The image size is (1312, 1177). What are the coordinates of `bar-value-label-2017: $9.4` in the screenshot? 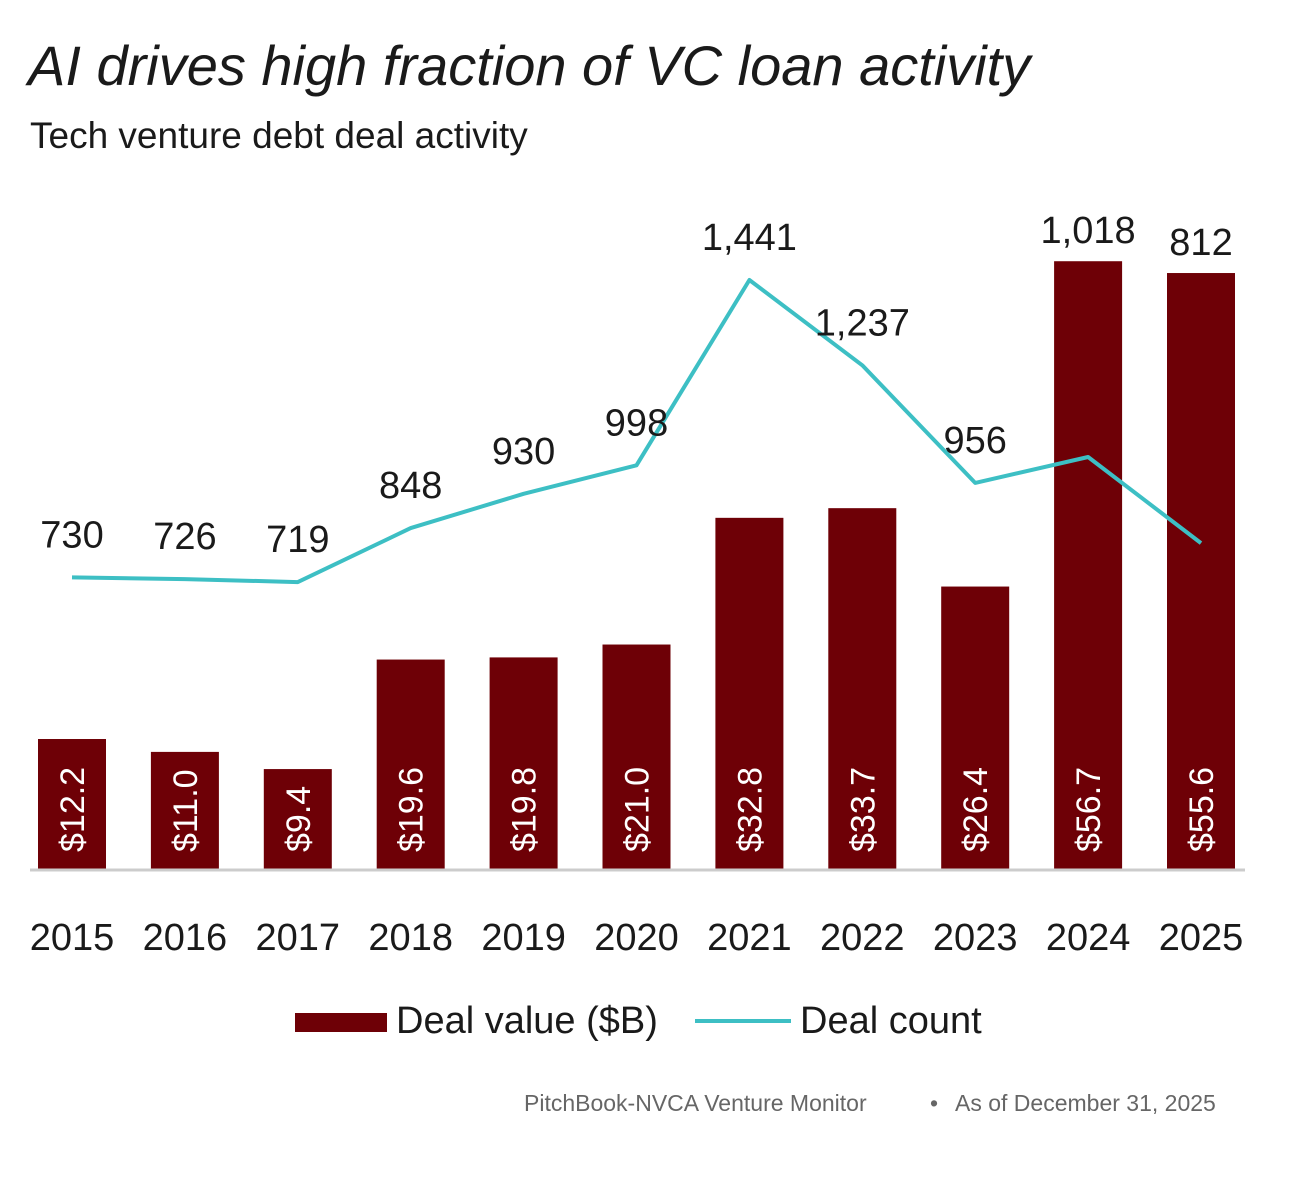 It's located at (299, 819).